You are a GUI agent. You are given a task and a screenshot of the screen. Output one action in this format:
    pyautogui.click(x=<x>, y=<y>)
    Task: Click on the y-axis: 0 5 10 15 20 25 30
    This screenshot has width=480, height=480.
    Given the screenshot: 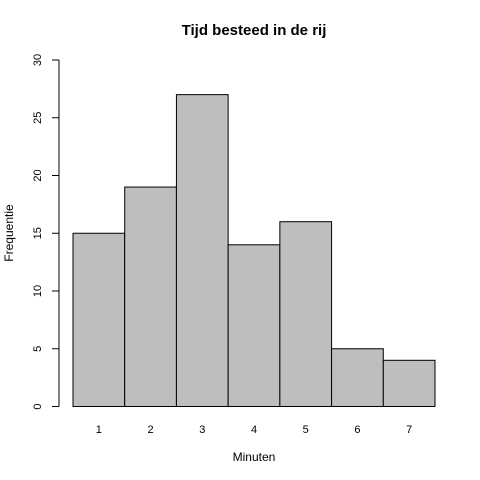 What is the action you would take?
    pyautogui.click(x=46, y=232)
    